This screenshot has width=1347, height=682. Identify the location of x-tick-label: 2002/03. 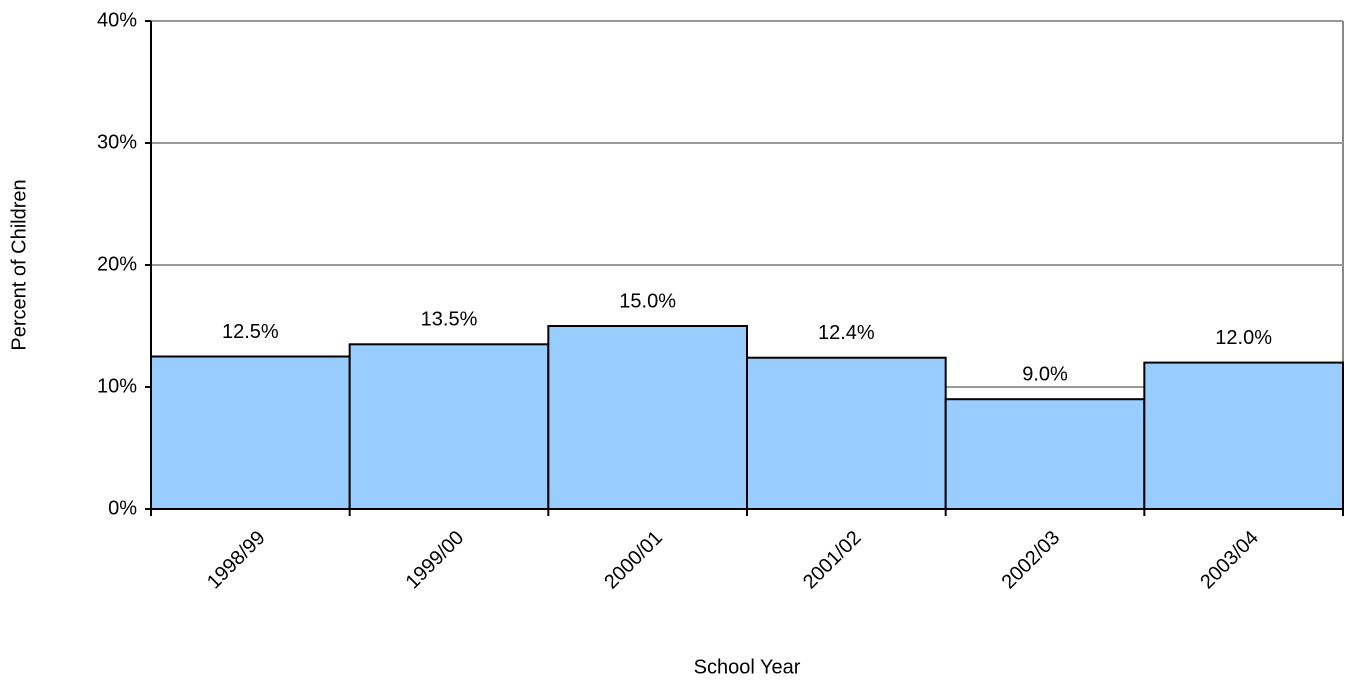
(1031, 560).